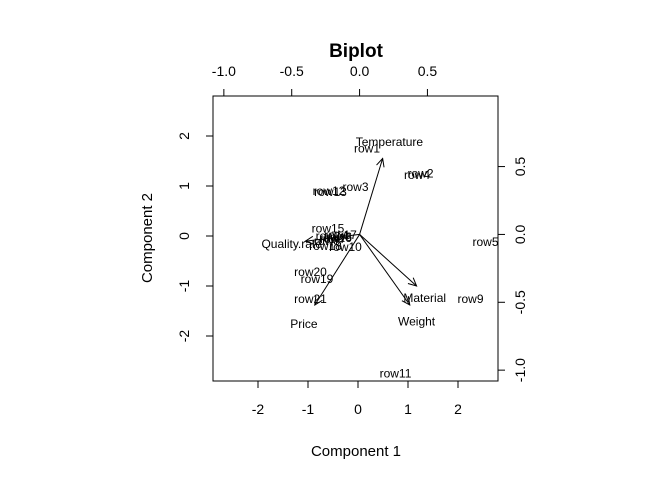  What do you see at coordinates (424, 298) in the screenshot?
I see `loading-label: Material` at bounding box center [424, 298].